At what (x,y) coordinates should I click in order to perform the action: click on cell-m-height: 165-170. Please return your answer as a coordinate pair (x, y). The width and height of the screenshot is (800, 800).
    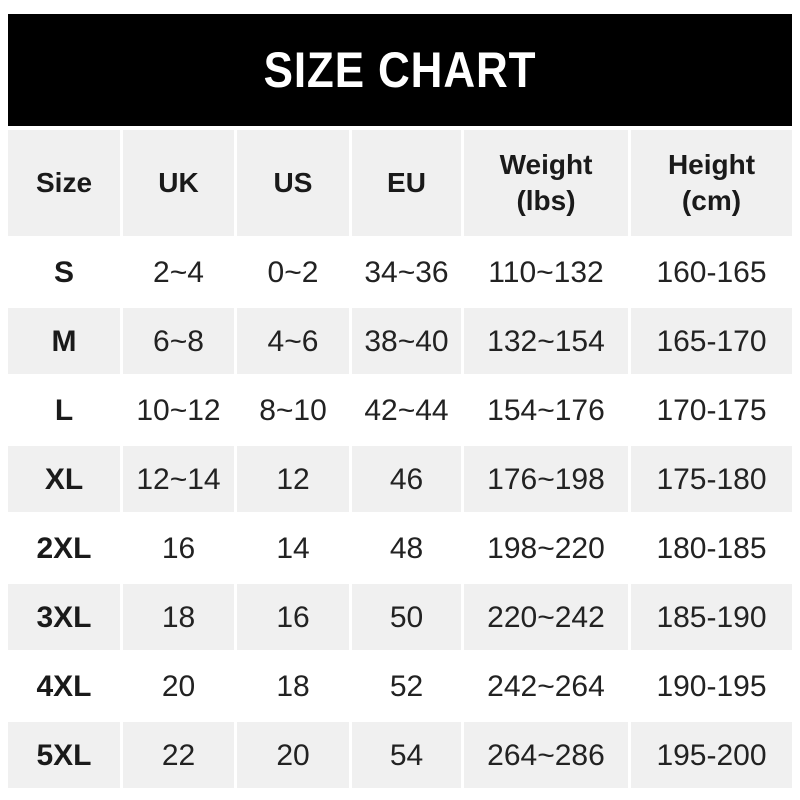
    Looking at the image, I should click on (711, 341).